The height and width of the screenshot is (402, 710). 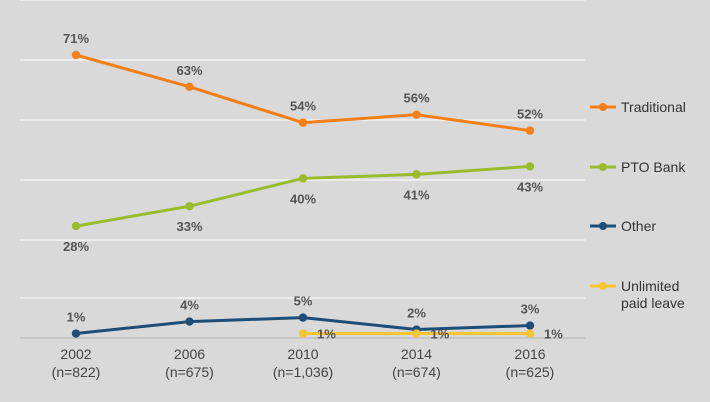 What do you see at coordinates (302, 354) in the screenshot?
I see `x-tick-label: 2010` at bounding box center [302, 354].